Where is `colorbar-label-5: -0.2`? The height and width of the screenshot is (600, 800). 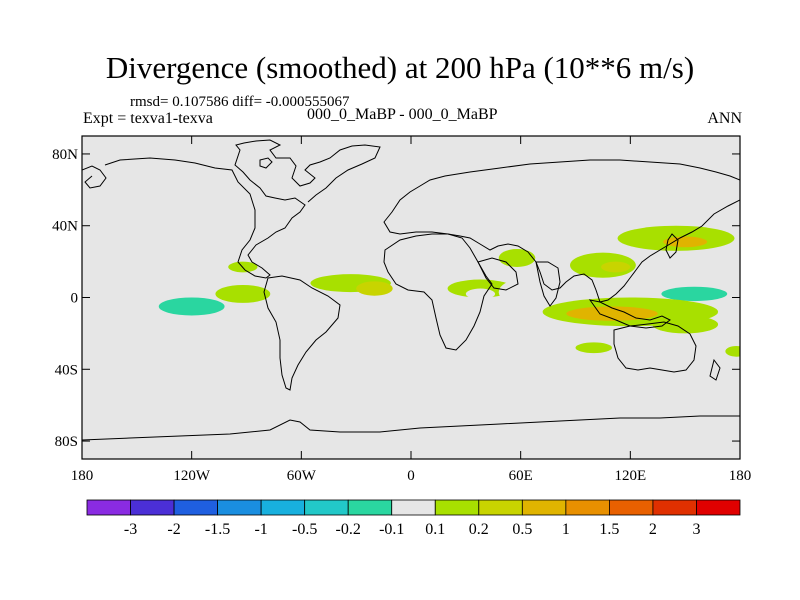 colorbar-label-5: -0.2 is located at coordinates (348, 529).